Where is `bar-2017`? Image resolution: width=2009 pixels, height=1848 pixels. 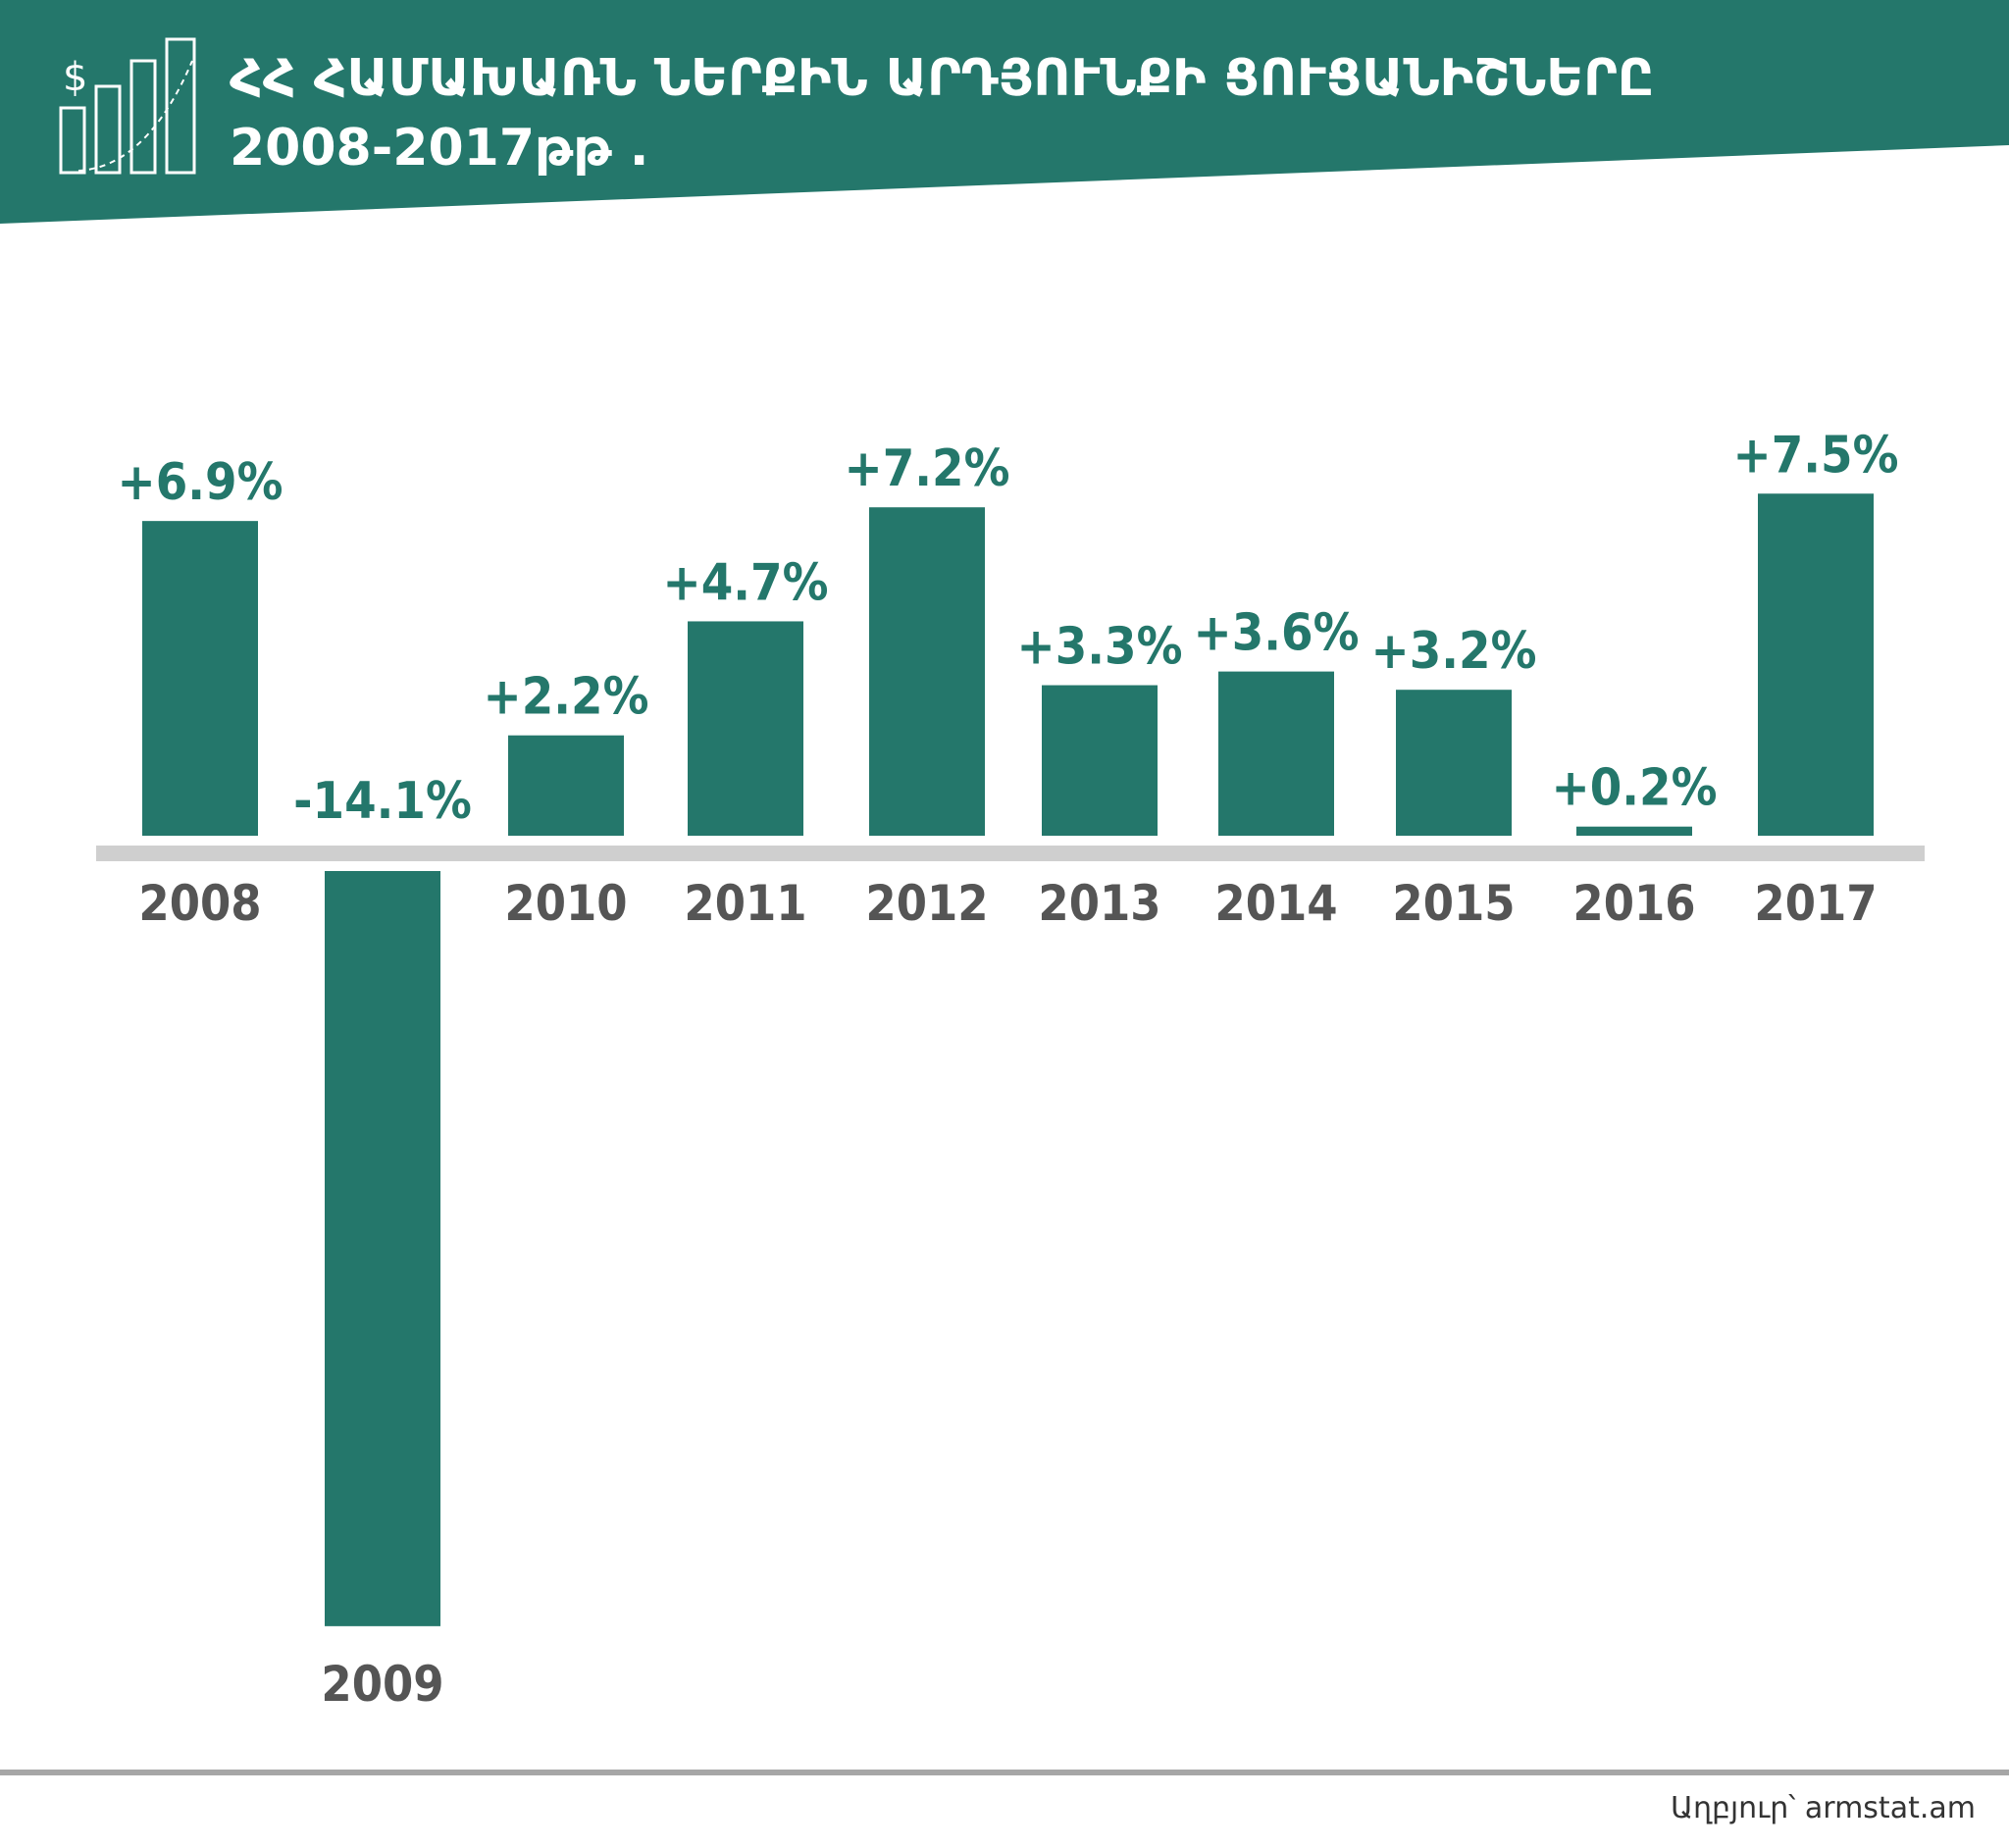
bar-2017 is located at coordinates (1816, 664).